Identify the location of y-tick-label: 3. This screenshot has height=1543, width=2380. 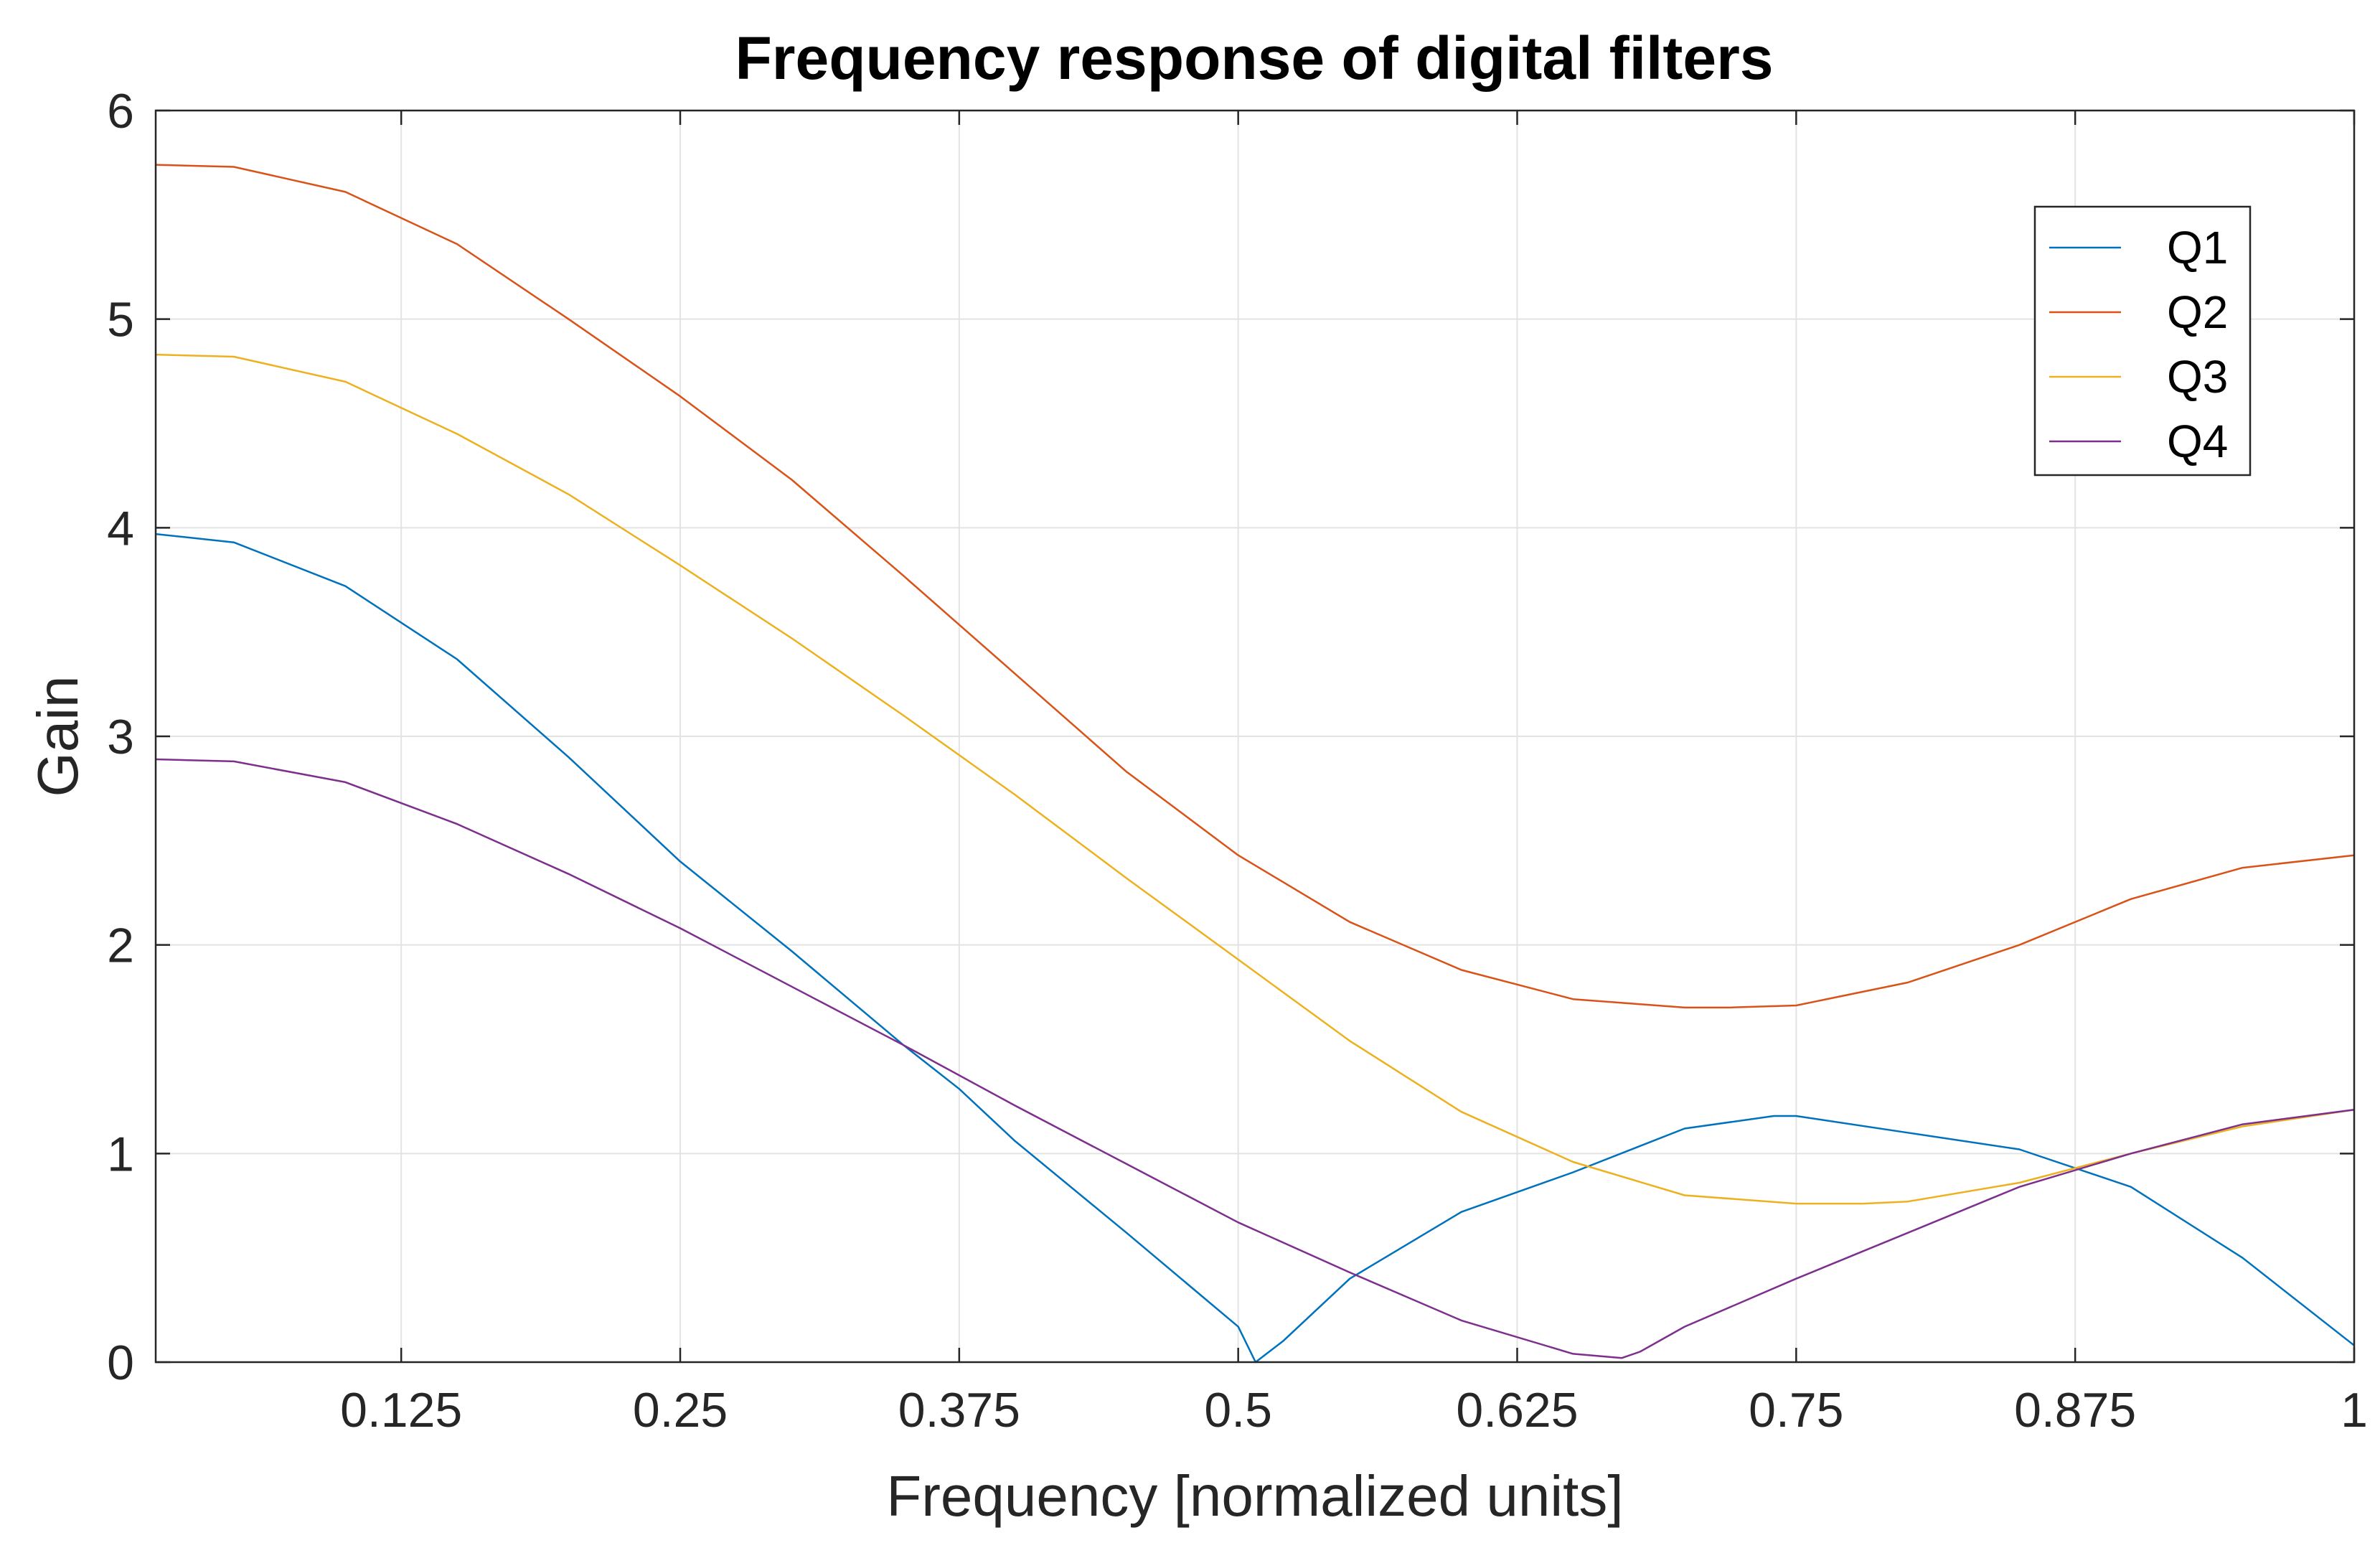
(120, 737).